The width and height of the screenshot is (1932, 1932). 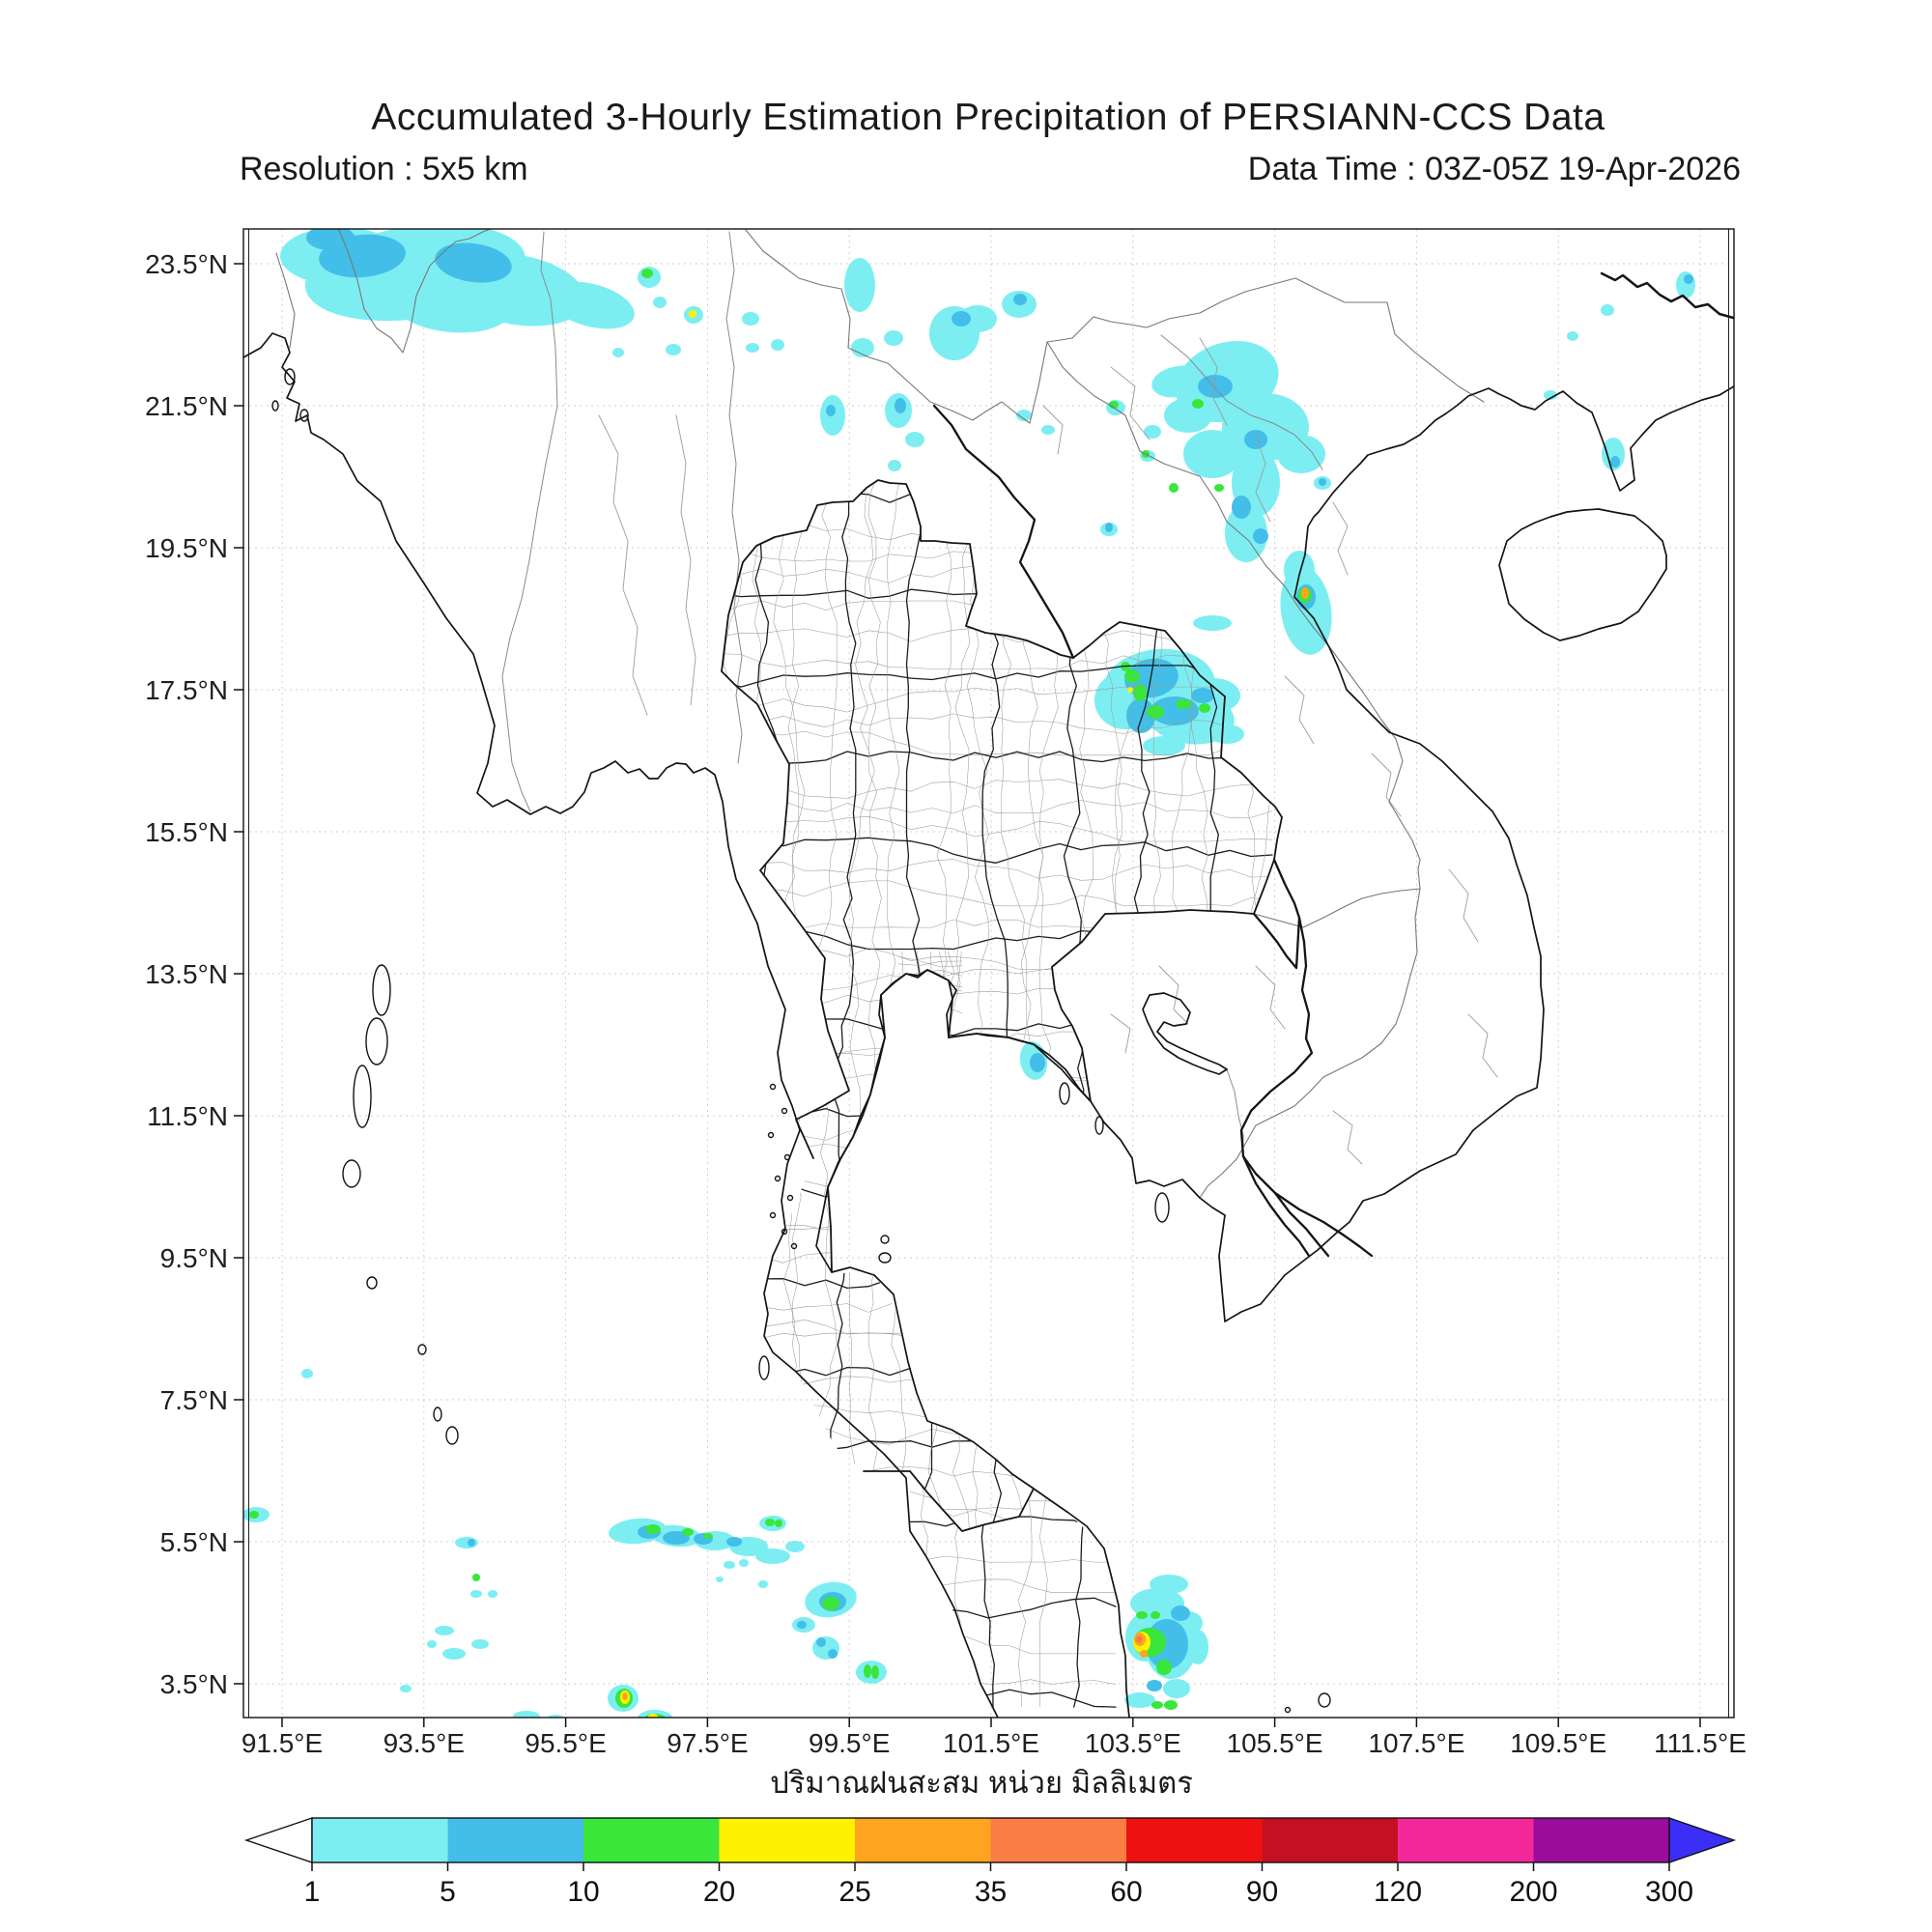 I want to click on colorbar-tick-label: 300, so click(x=1669, y=1892).